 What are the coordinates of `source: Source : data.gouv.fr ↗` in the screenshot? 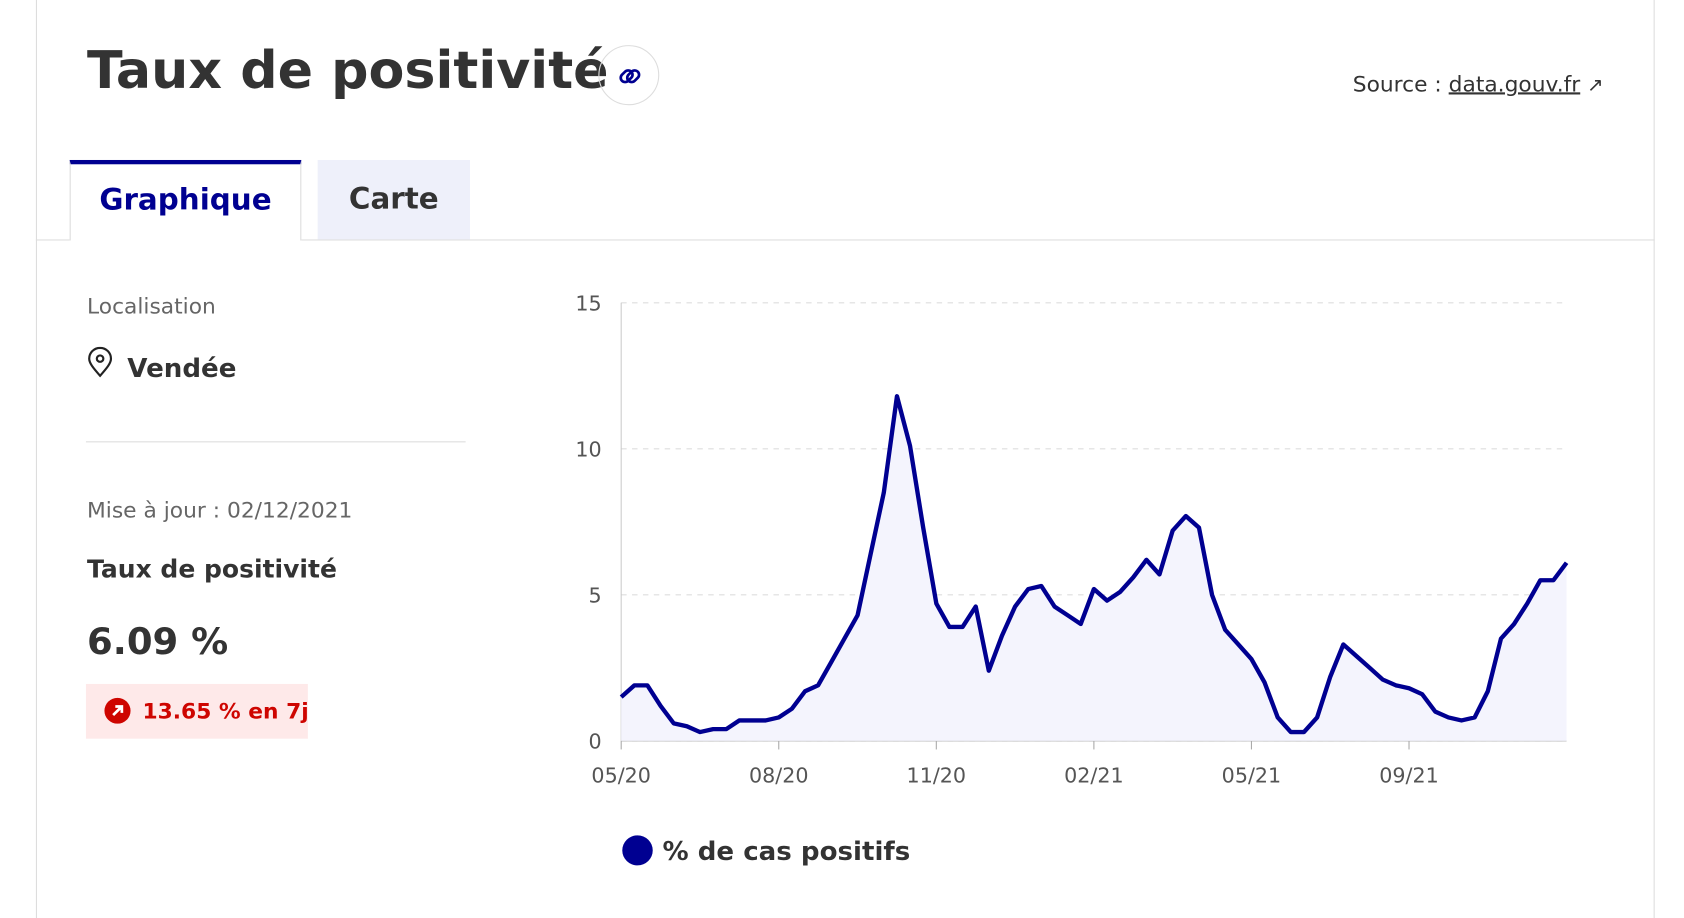 It's located at (1478, 84).